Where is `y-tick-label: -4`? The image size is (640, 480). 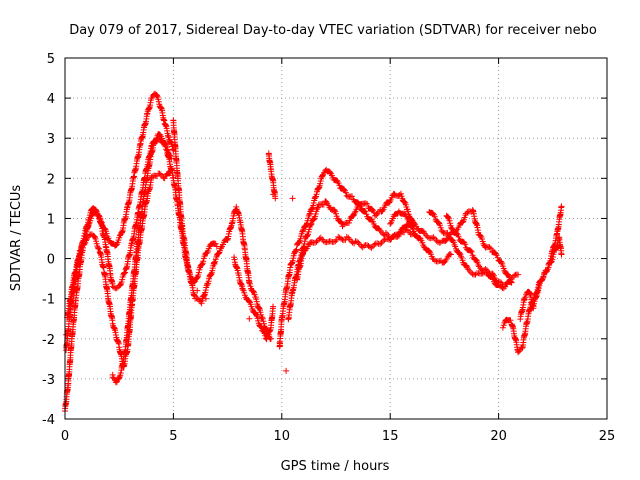
y-tick-label: -4 is located at coordinates (48, 420).